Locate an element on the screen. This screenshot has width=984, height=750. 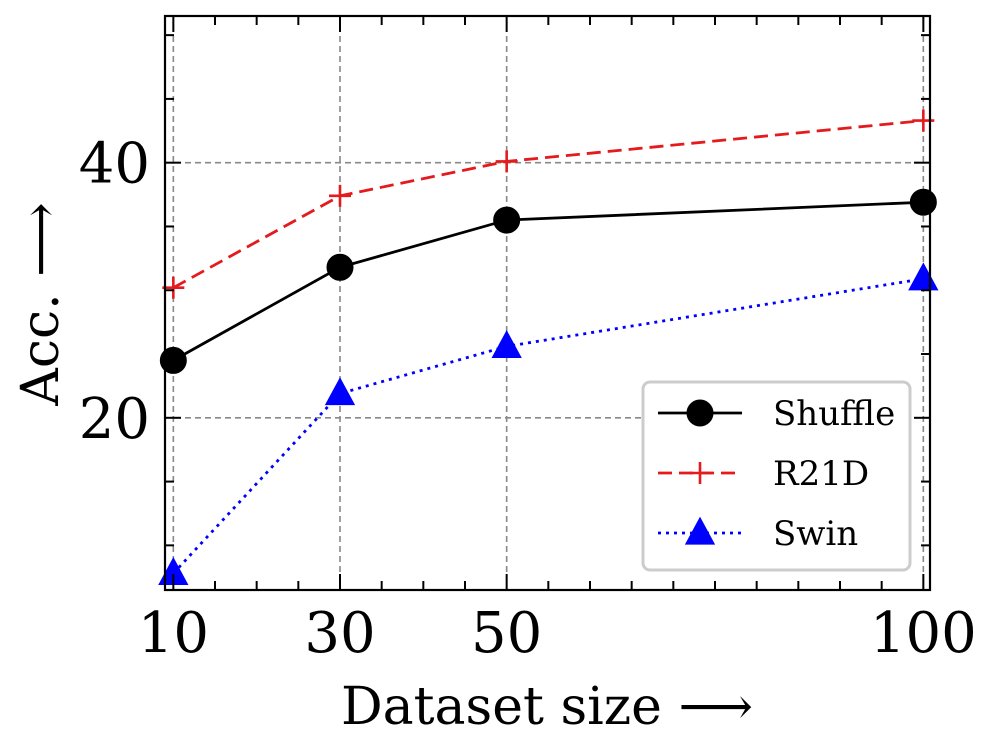
x-tick-label: 10 is located at coordinates (173, 633).